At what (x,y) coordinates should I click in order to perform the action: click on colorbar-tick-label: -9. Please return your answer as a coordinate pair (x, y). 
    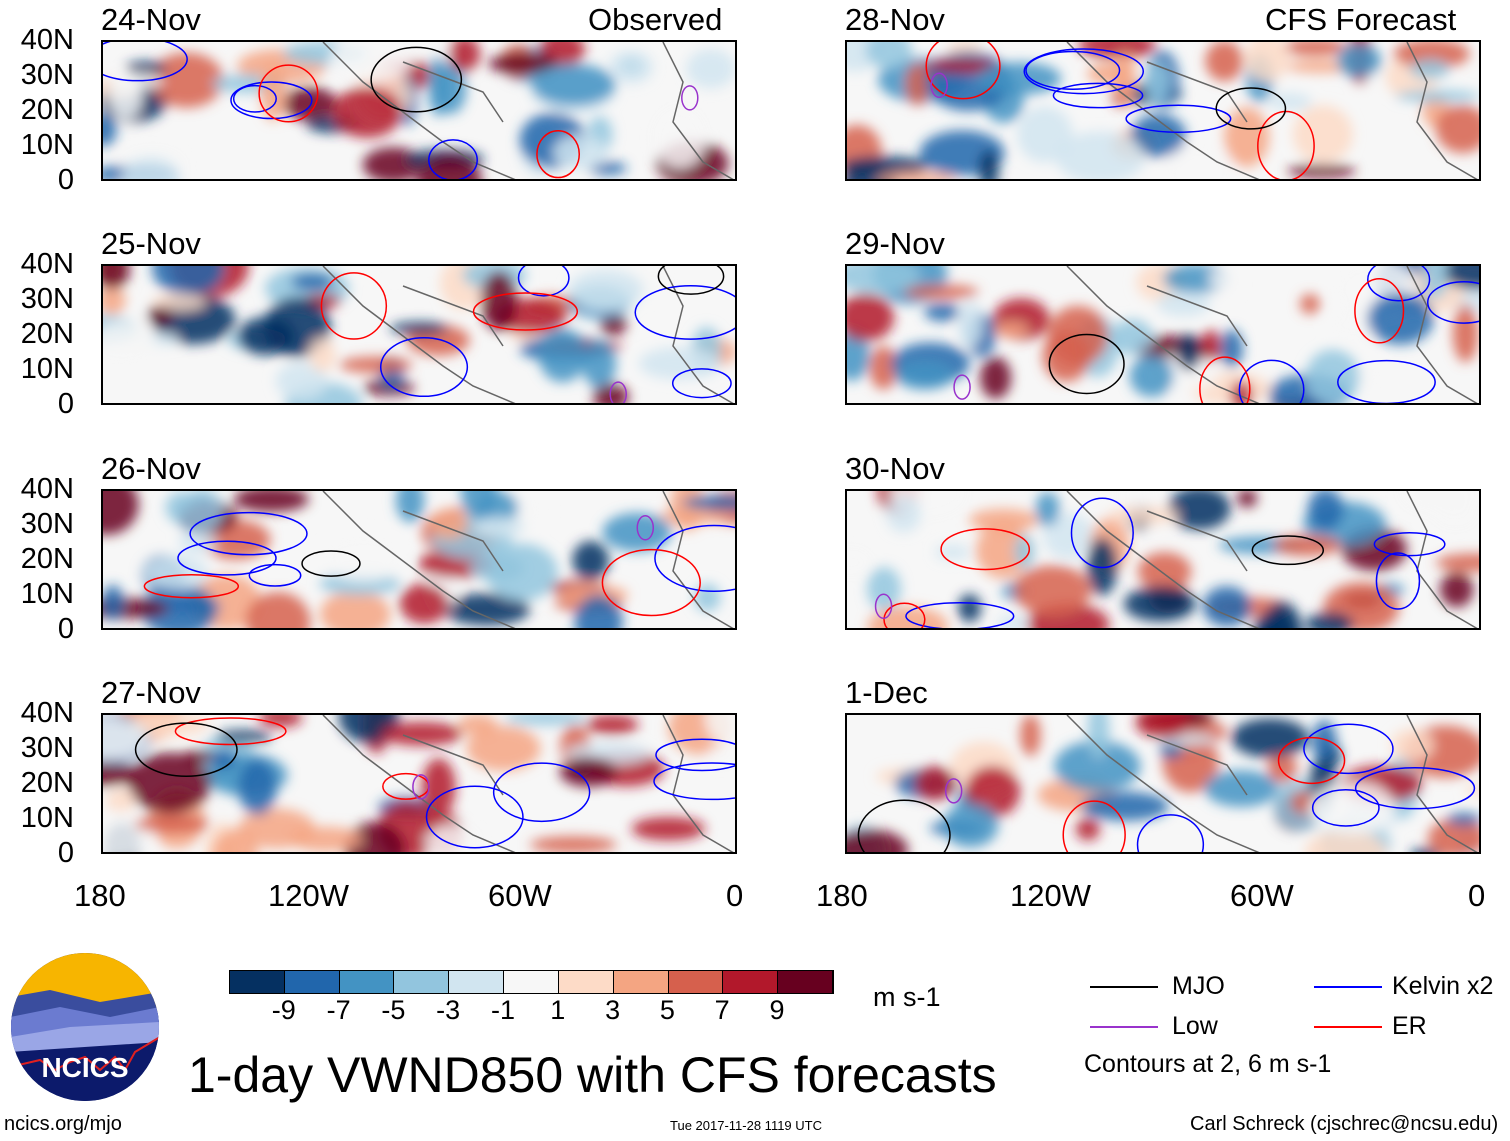
    Looking at the image, I should click on (283, 1010).